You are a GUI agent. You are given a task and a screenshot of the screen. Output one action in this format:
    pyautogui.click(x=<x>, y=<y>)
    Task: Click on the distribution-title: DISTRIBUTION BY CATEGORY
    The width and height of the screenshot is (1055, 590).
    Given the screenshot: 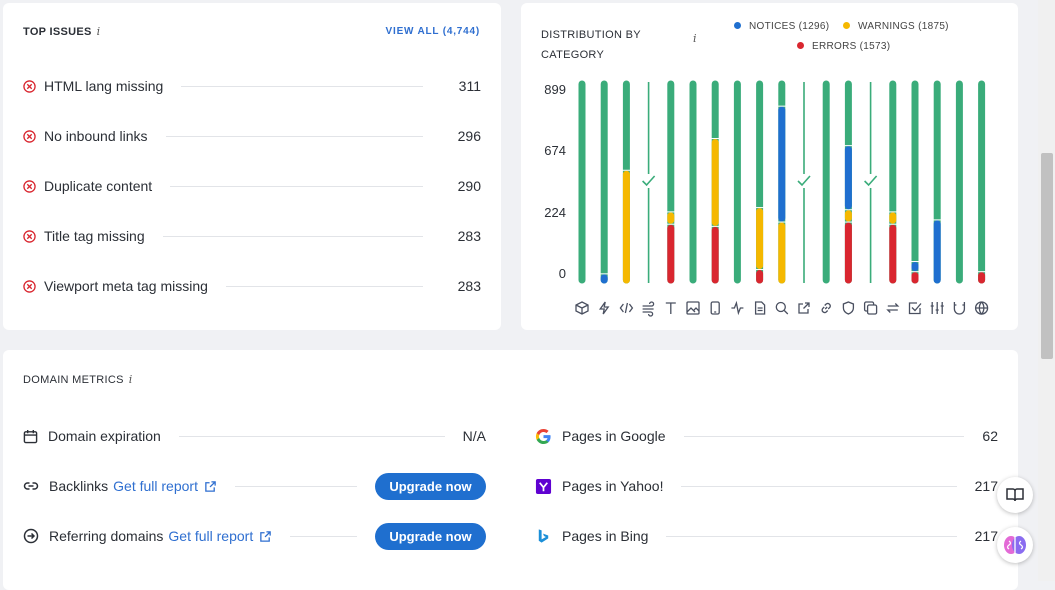 What is the action you would take?
    pyautogui.click(x=591, y=45)
    